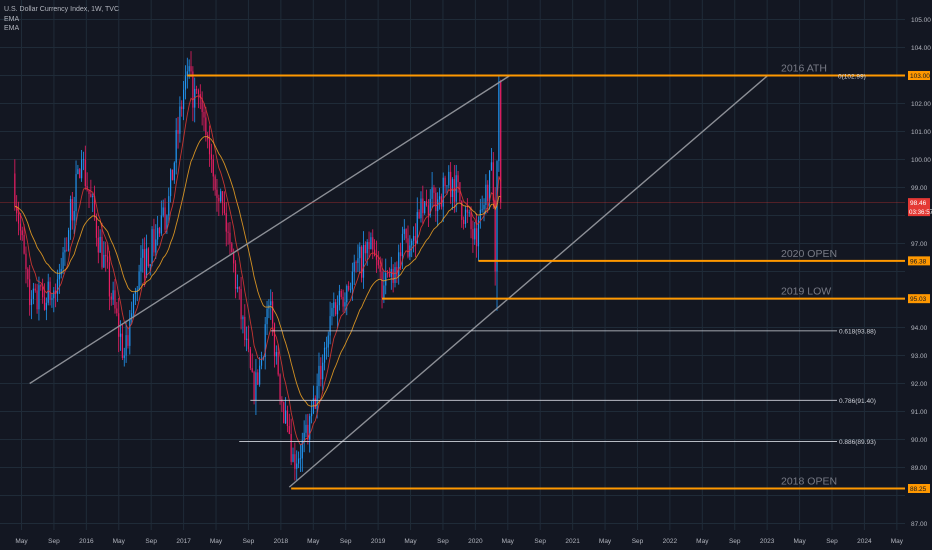  I want to click on price-tick-label: 87.00, so click(919, 524).